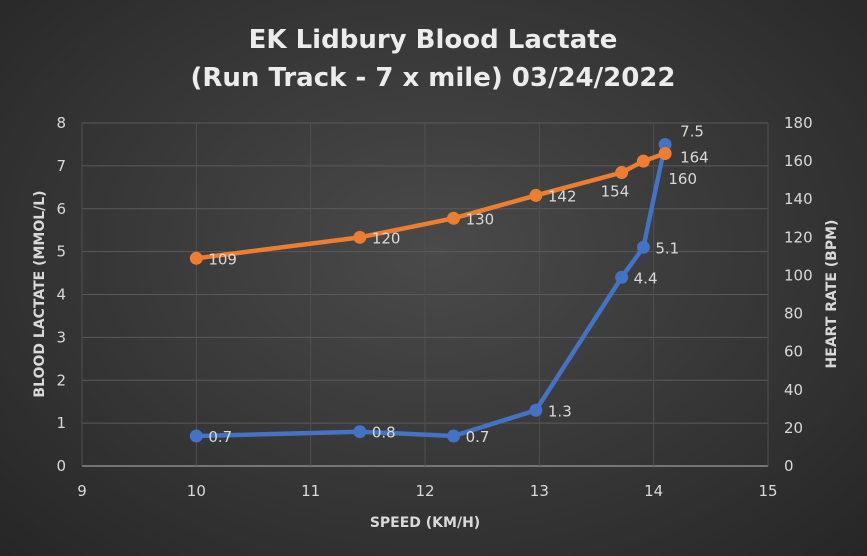 This screenshot has height=556, width=867. I want to click on y2-tick-label: 40, so click(793, 390).